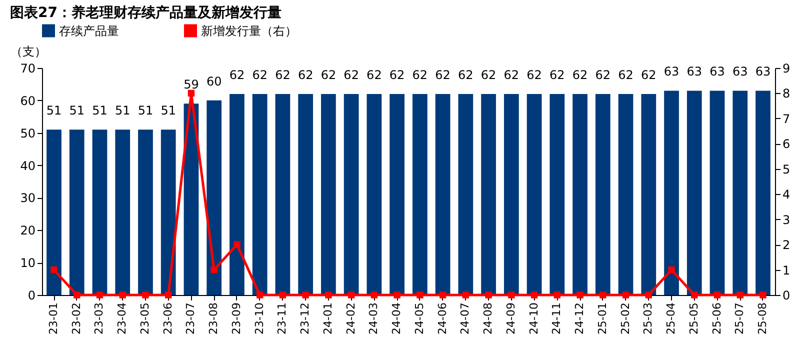 The height and width of the screenshot is (364, 800). Describe the element at coordinates (786, 69) in the screenshot. I see `y2-tick-label: 9` at that location.